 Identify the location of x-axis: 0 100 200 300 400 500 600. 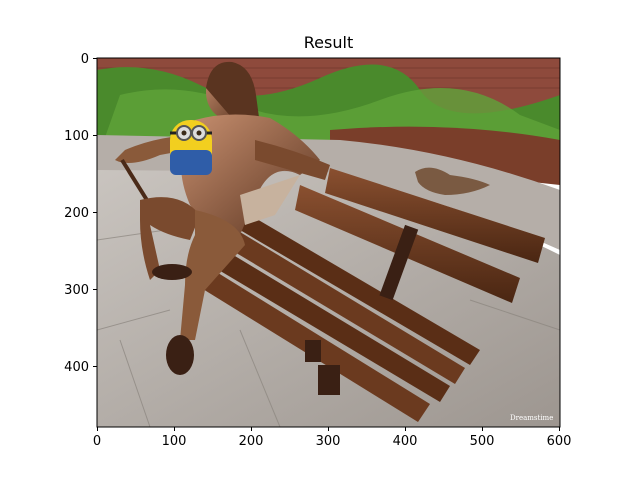
(332, 438).